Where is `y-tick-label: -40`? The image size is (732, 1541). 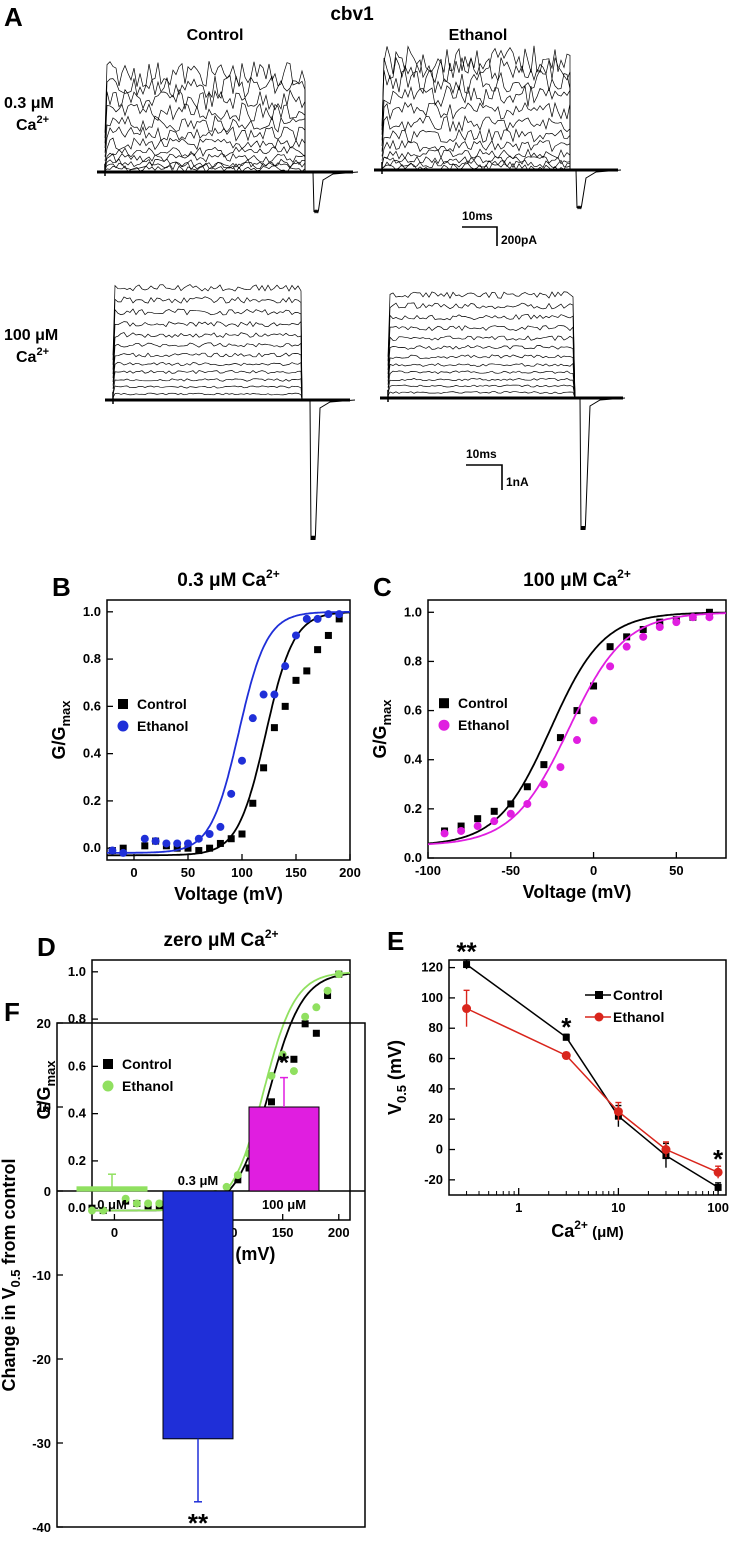 y-tick-label: -40 is located at coordinates (41, 1527).